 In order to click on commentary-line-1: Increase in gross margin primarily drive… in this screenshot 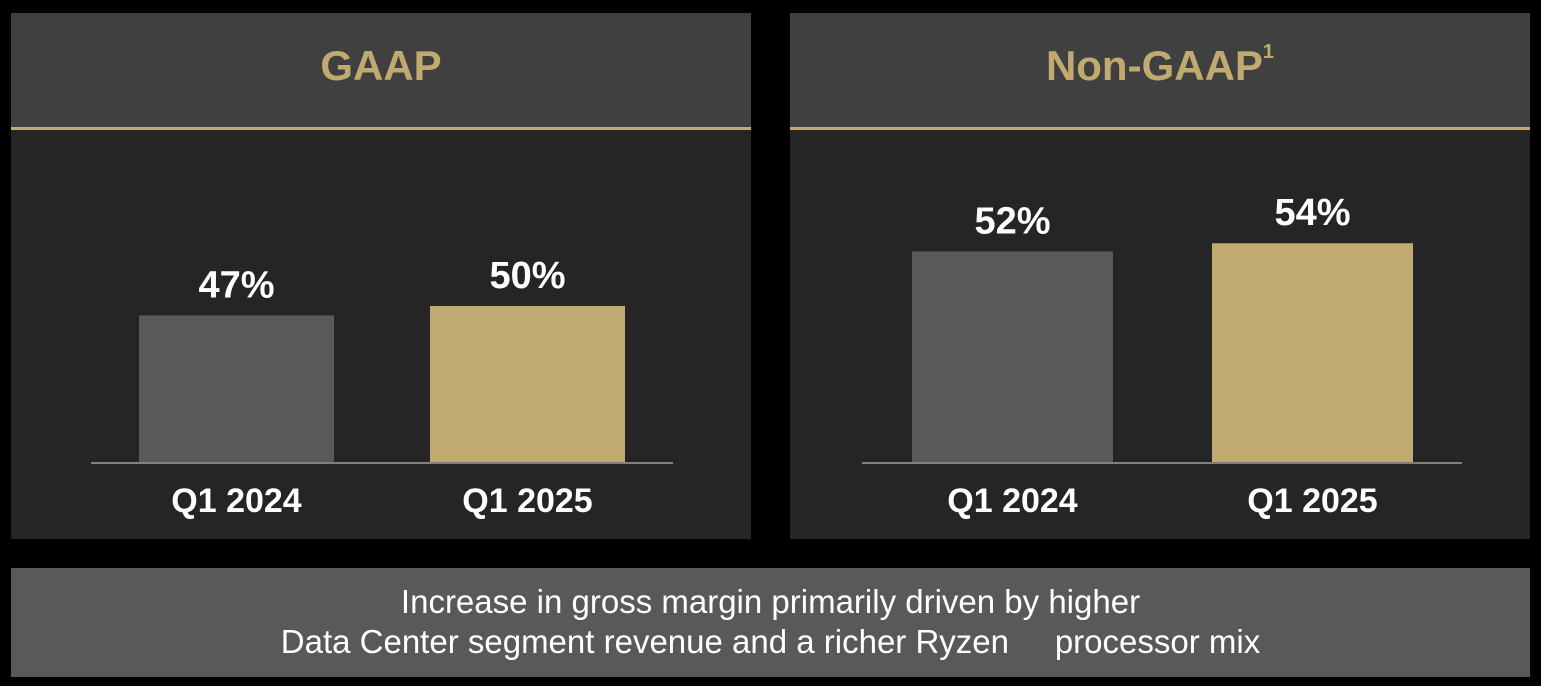, I will do `click(770, 601)`.